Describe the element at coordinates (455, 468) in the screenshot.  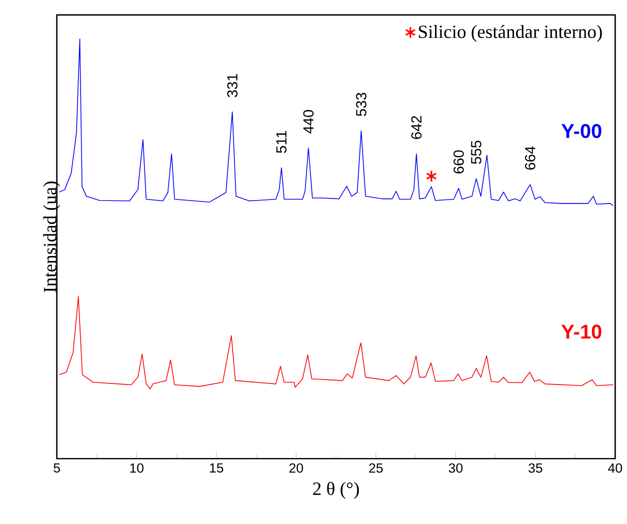
I see `x-tick-label: 30` at that location.